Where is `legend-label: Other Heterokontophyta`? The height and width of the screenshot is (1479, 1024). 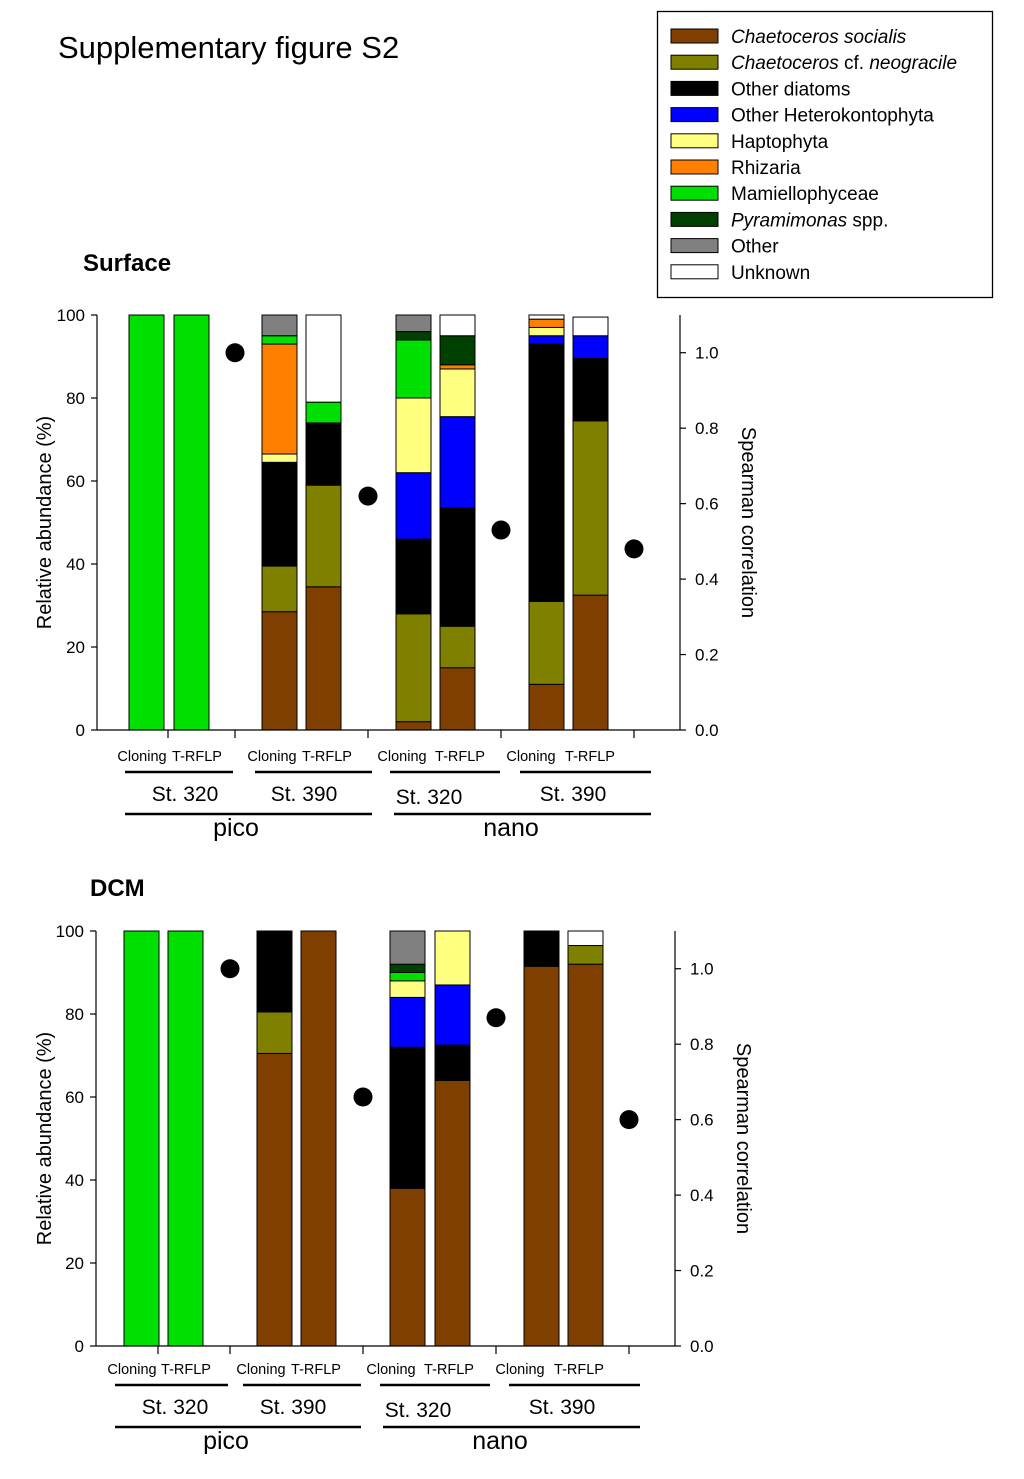 legend-label: Other Heterokontophyta is located at coordinates (832, 116).